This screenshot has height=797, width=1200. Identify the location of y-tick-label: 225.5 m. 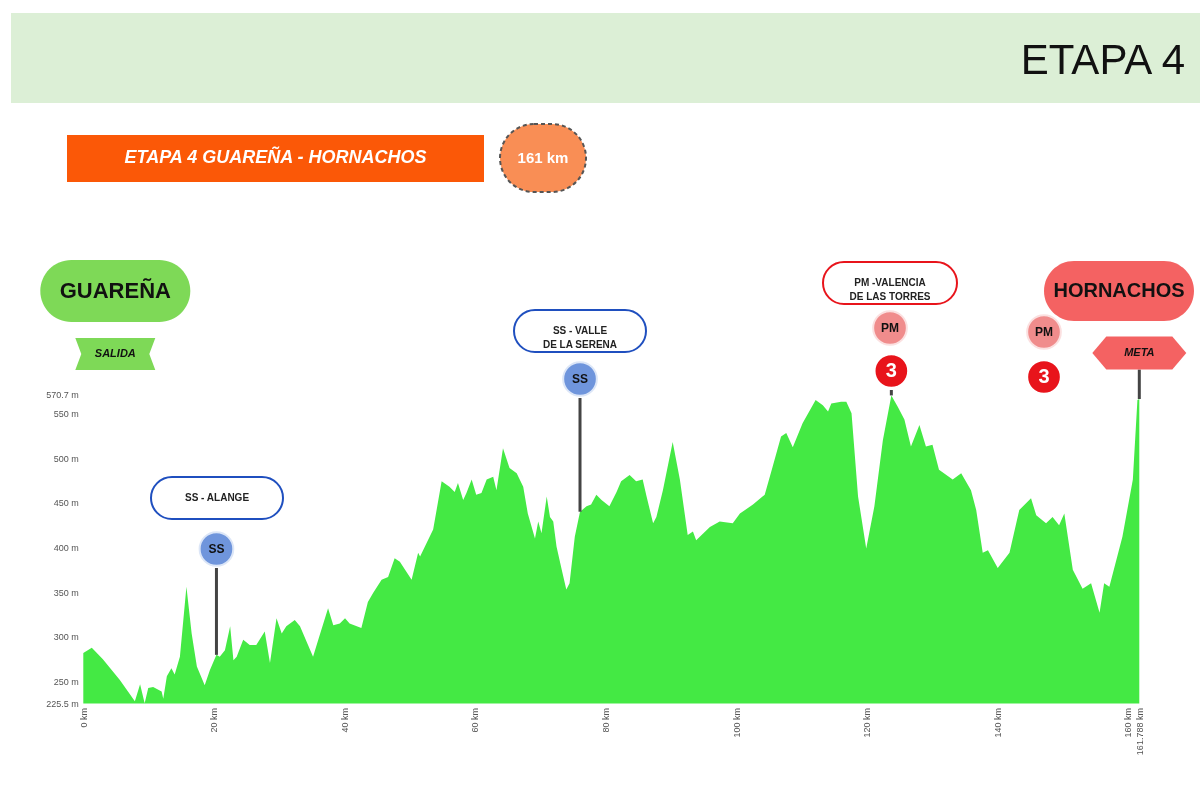
(62, 704).